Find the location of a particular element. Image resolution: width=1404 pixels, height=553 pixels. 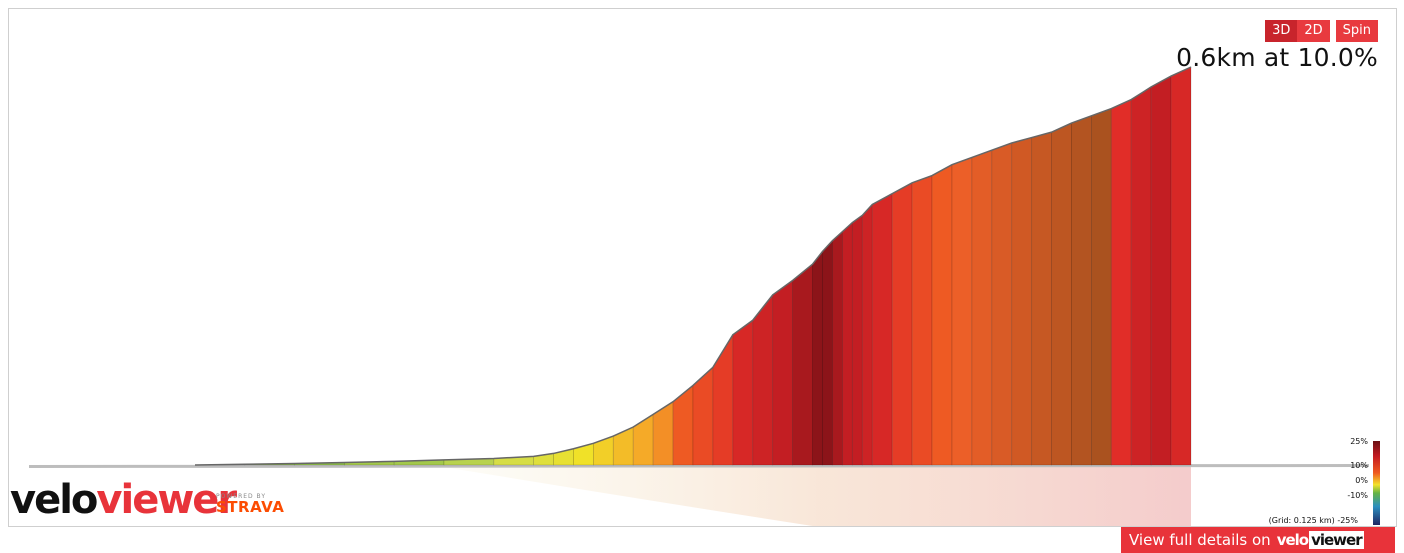

details-brand-velo: velo is located at coordinates (1292, 540).